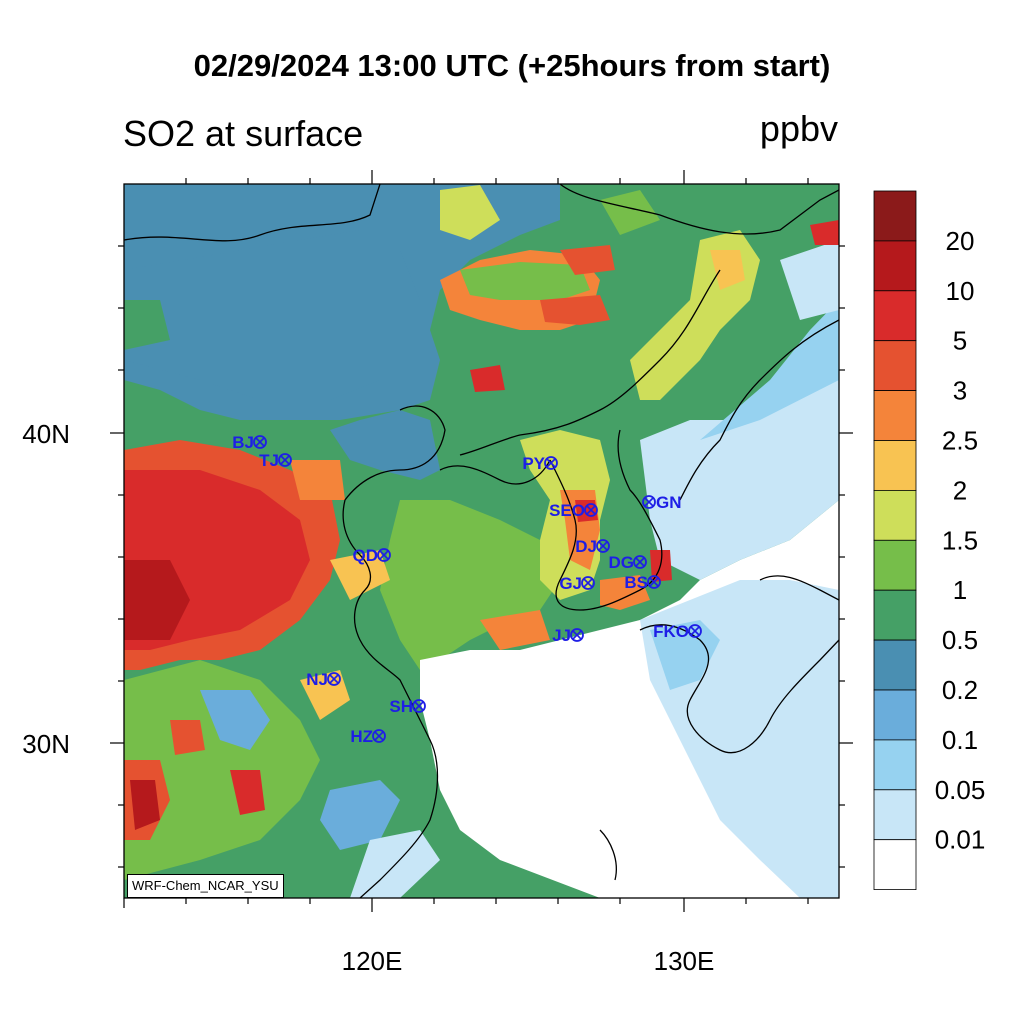  Describe the element at coordinates (205, 886) in the screenshot. I see `model-credit-label: WRF-Chem_NCAR_YSU` at that location.